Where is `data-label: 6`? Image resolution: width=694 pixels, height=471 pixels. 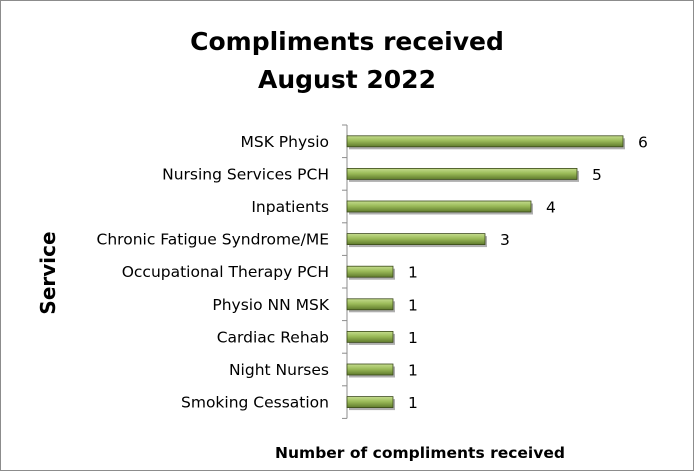 data-label: 6 is located at coordinates (643, 142).